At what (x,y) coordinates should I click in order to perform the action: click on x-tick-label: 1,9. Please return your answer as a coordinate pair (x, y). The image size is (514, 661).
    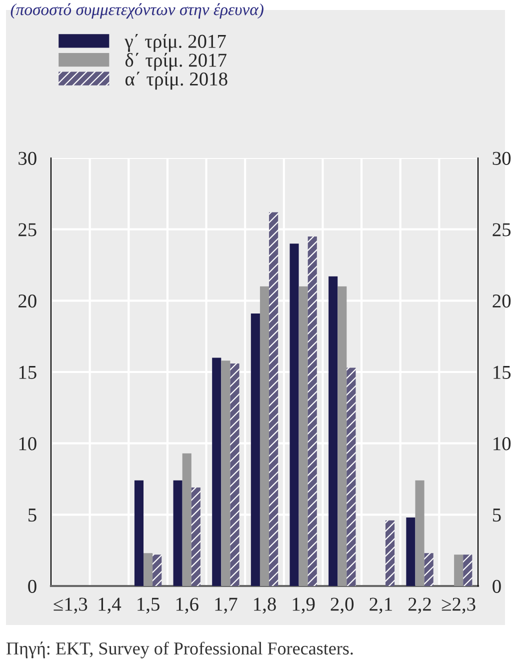
    Looking at the image, I should click on (303, 606).